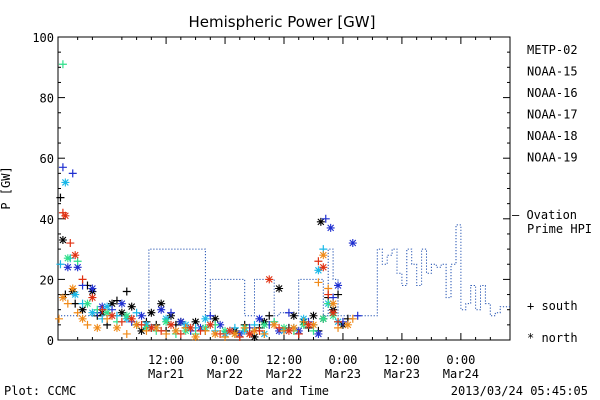 The height and width of the screenshot is (400, 600). Describe the element at coordinates (552, 115) in the screenshot. I see `legend-entry-noaa-17: NOAA-17` at that location.